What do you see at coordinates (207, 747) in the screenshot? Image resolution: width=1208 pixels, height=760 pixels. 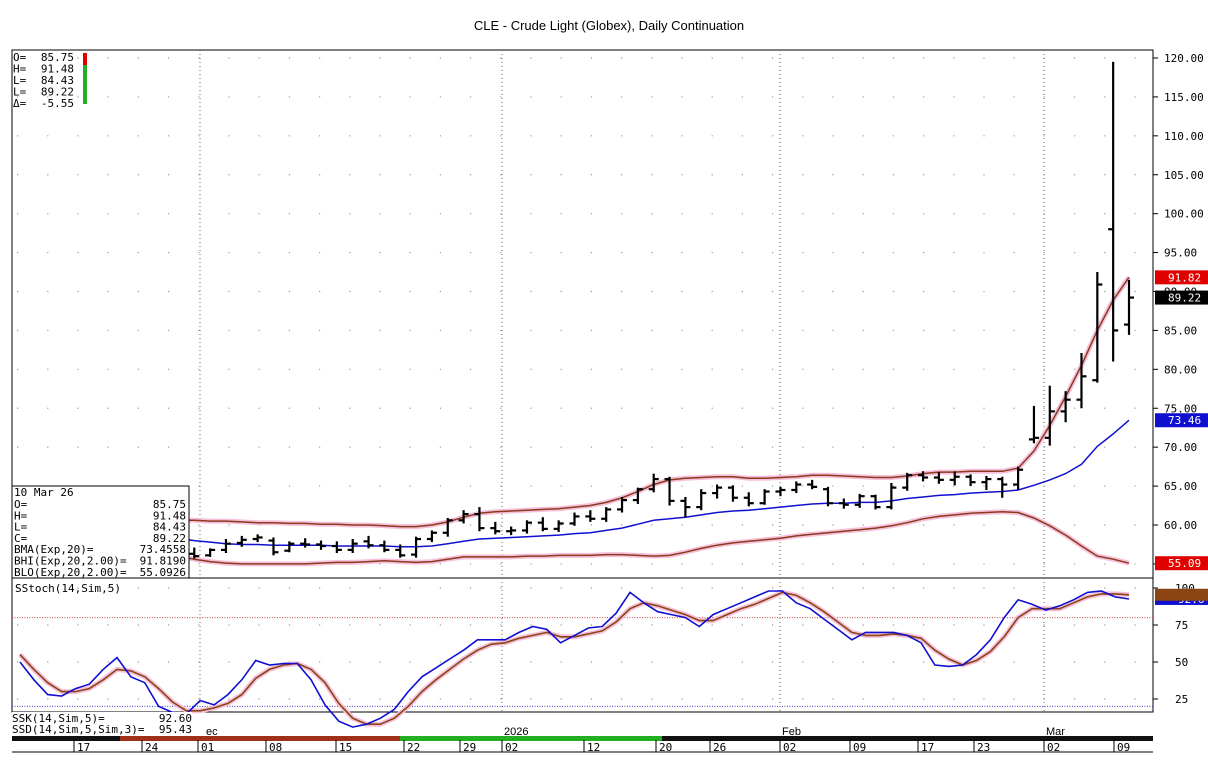 I see `x-day-label: 01` at bounding box center [207, 747].